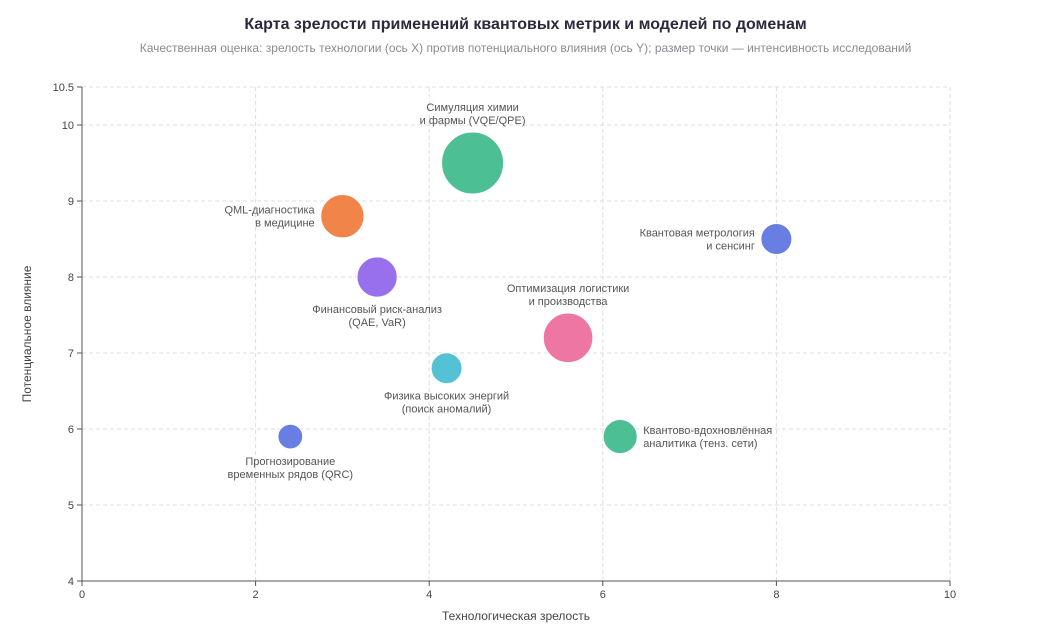  Describe the element at coordinates (707, 431) in the screenshot. I see `point-label: Квантово-вдохновлённая` at that location.